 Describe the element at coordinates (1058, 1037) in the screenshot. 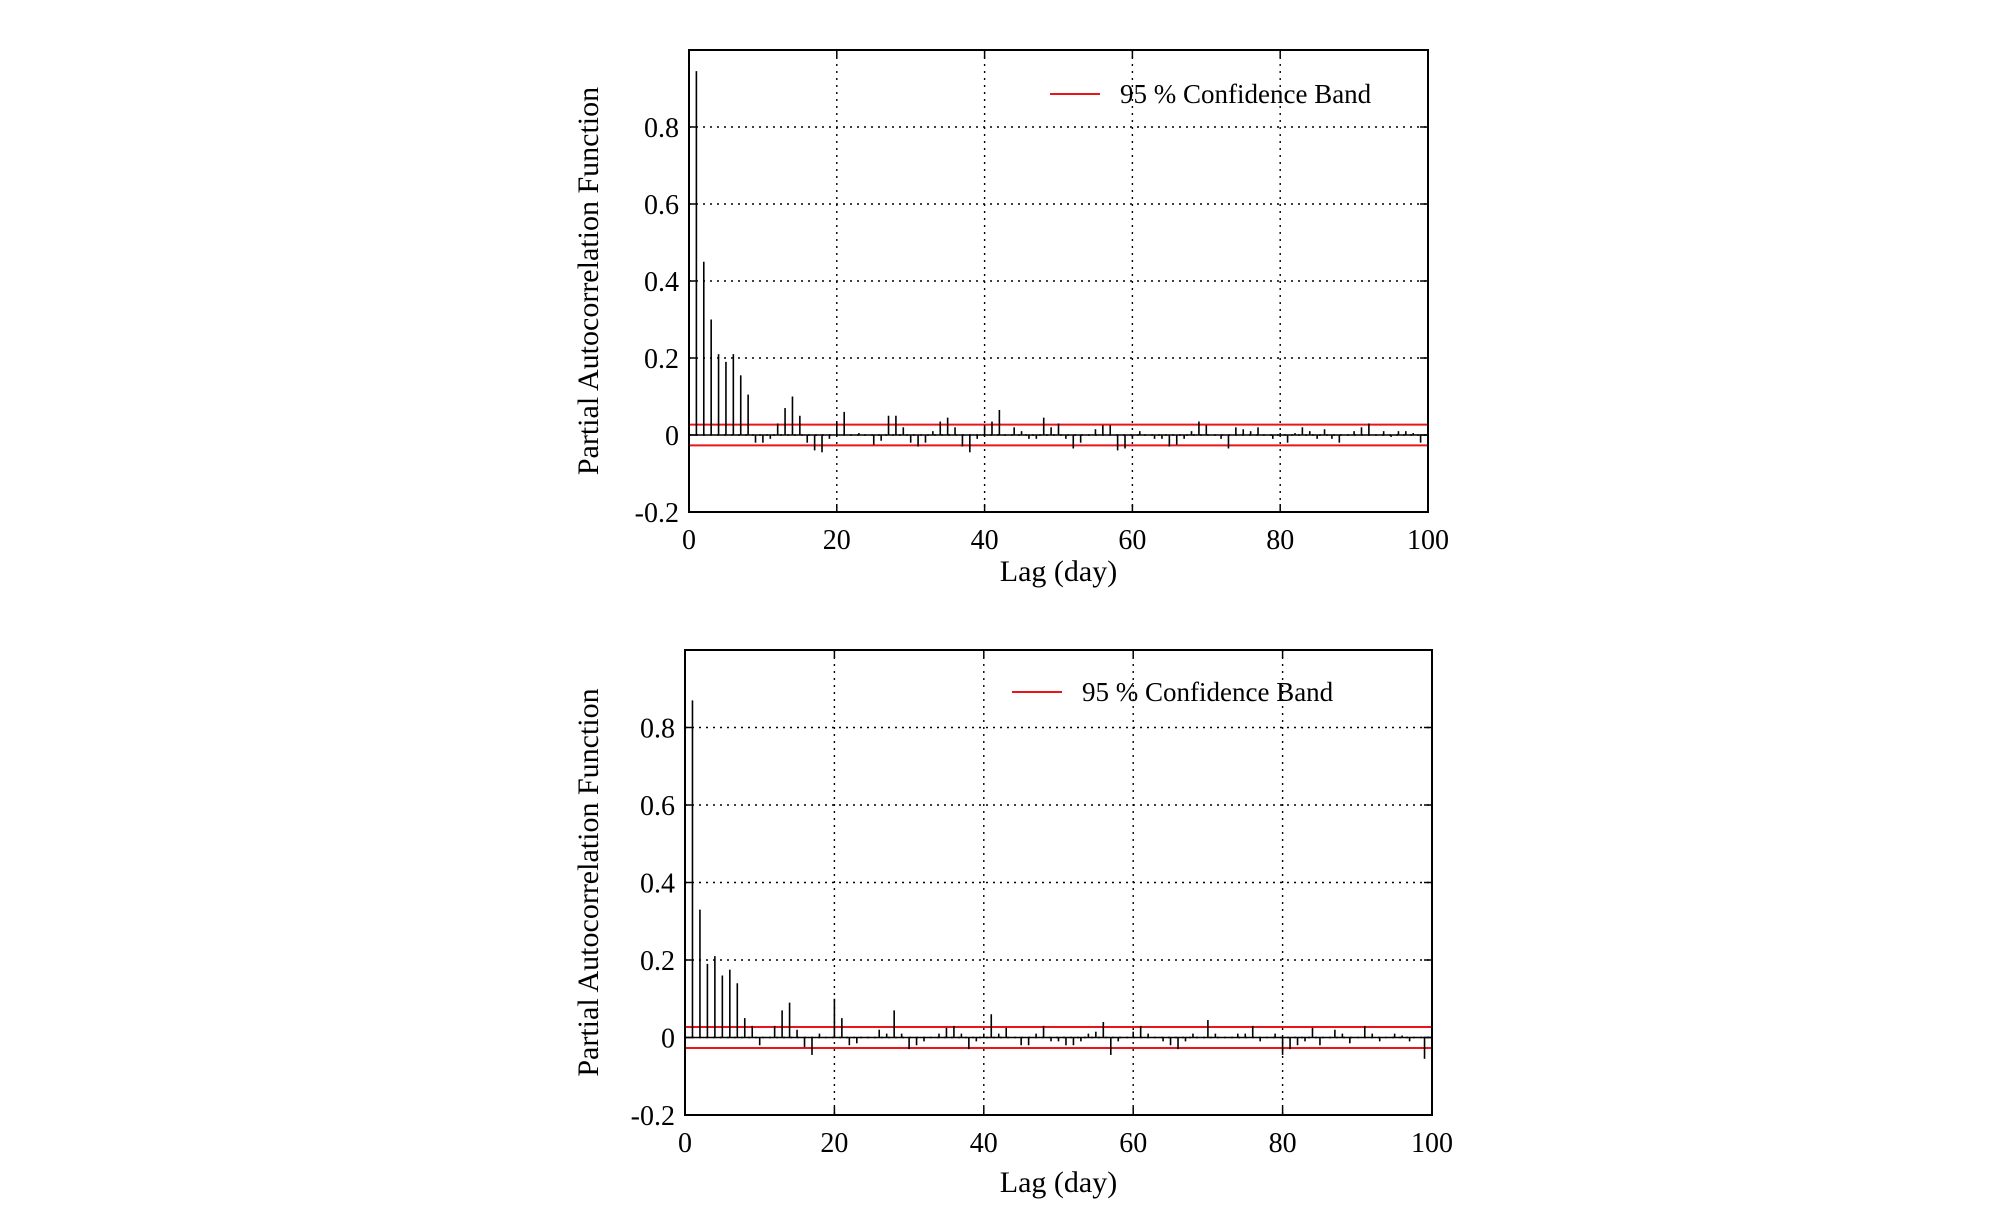

I see `confidence-band` at that location.